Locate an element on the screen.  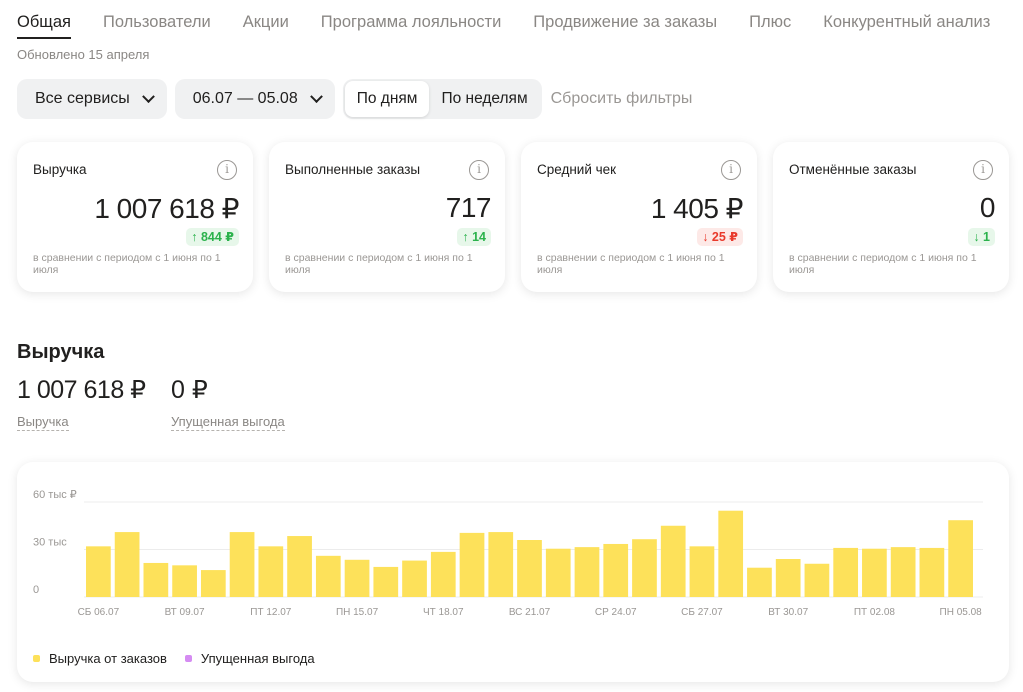
updated-date: Обновлено 15 апреля is located at coordinates (83, 54).